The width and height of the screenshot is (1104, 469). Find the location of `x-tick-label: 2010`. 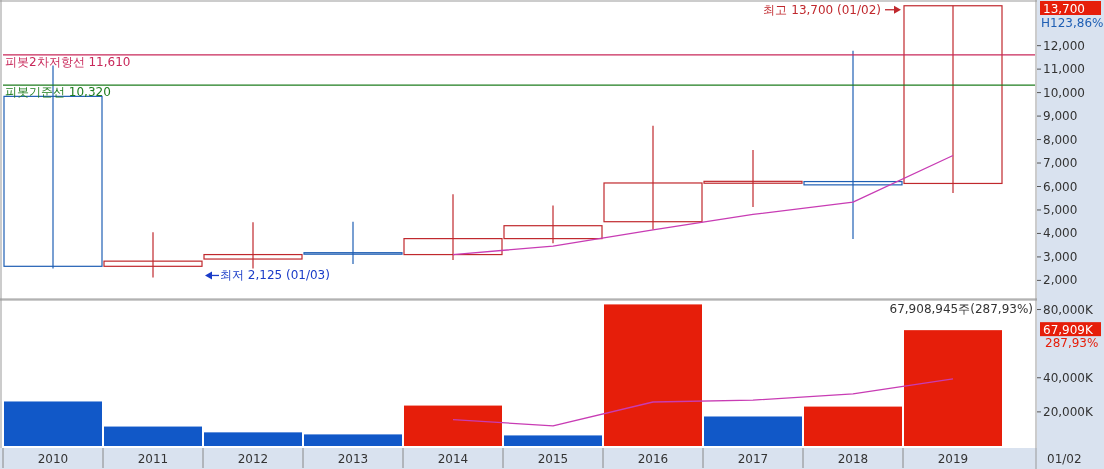

x-tick-label: 2010 is located at coordinates (53, 459).